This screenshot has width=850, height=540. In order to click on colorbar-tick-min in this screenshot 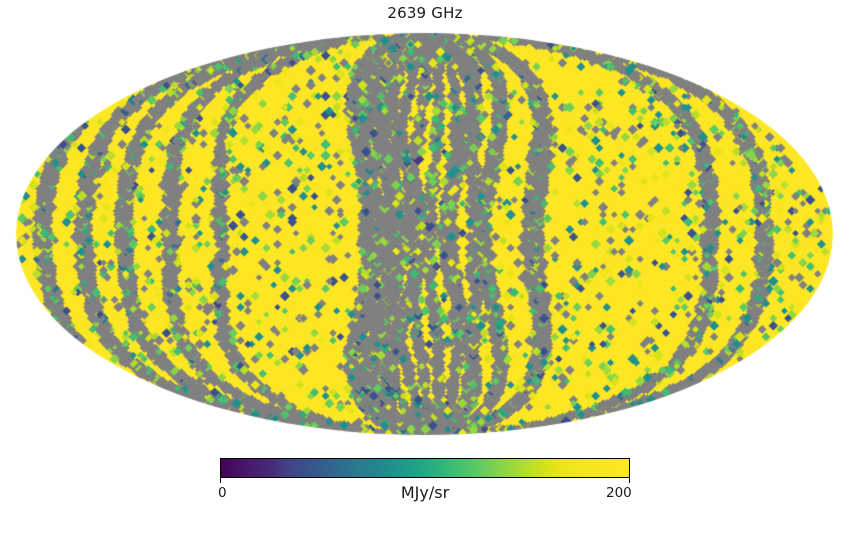, I will do `click(221, 480)`.